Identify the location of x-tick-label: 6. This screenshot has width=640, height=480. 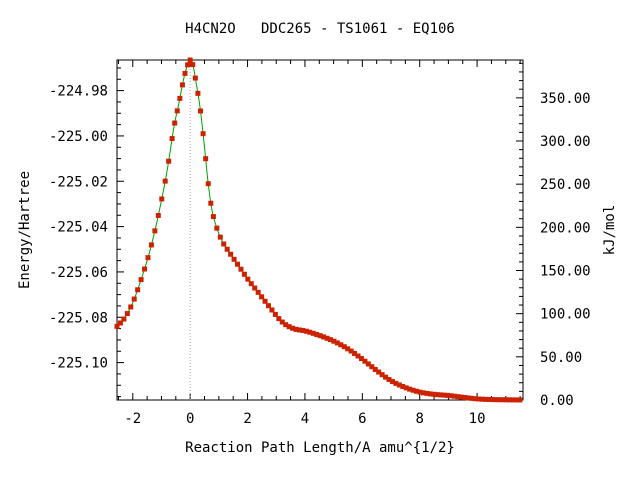
(362, 419).